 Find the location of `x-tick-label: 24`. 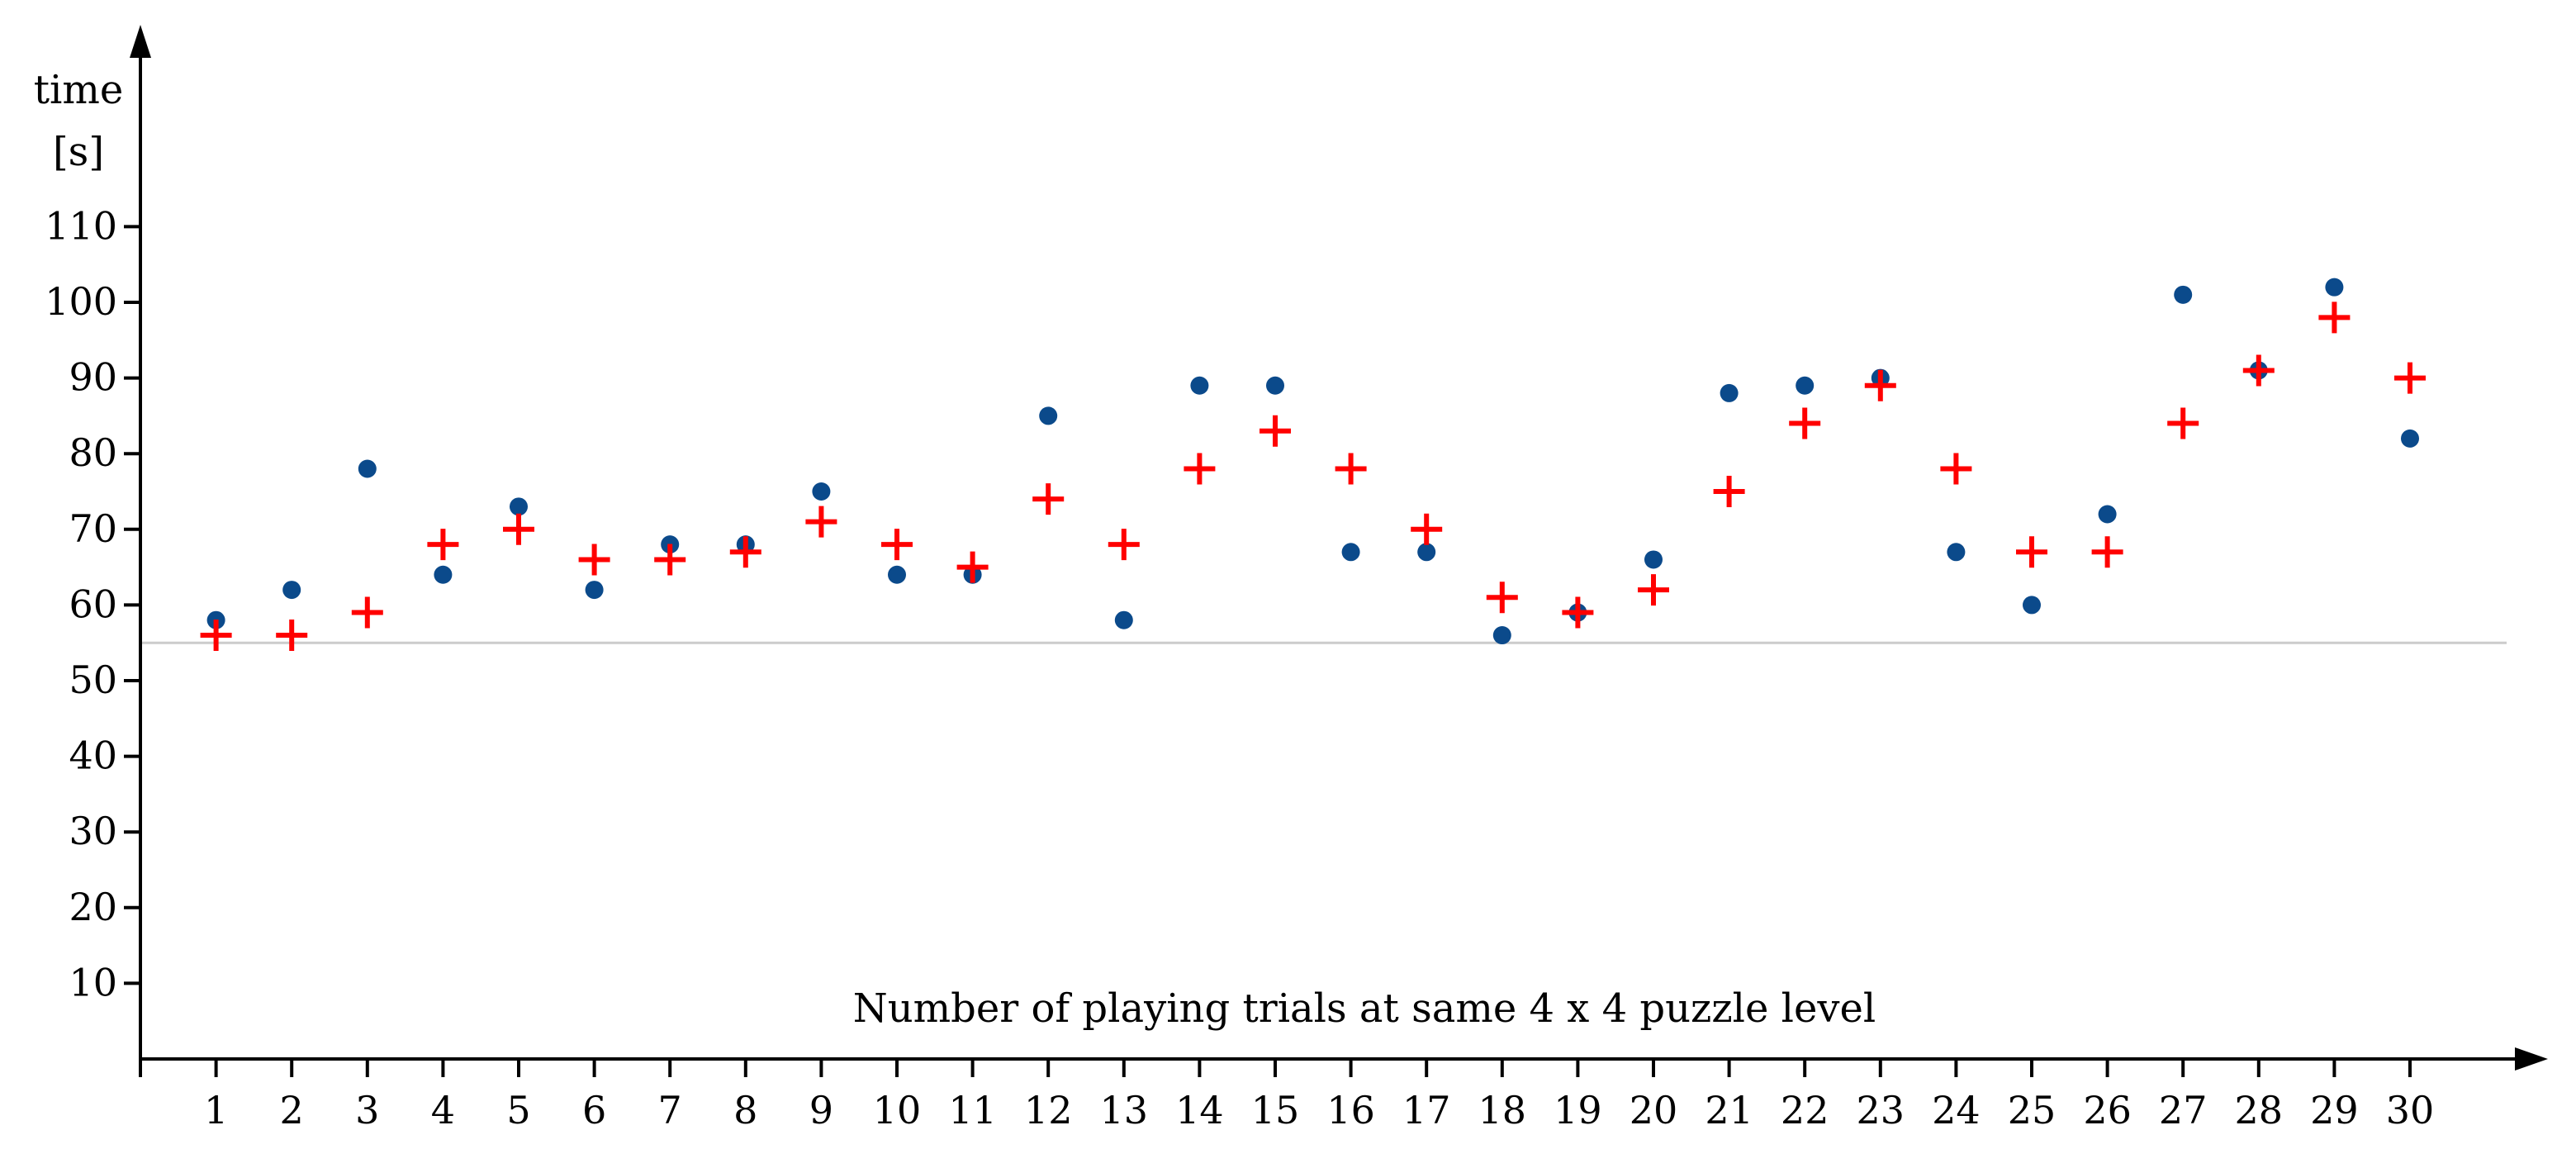

x-tick-label: 24 is located at coordinates (1956, 1110).